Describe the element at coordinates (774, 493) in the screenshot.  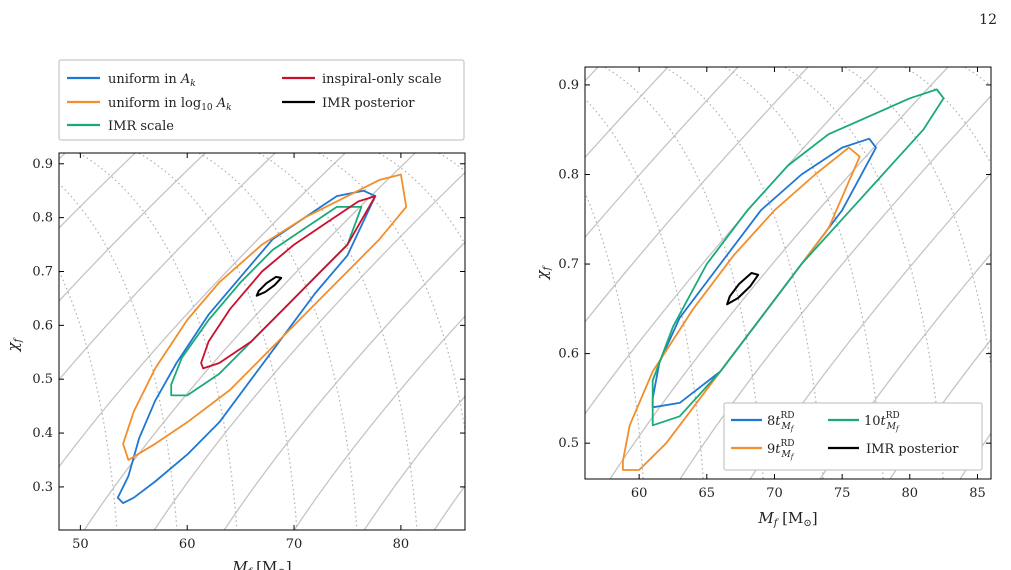
I see `right-xtick-label: 70` at that location.